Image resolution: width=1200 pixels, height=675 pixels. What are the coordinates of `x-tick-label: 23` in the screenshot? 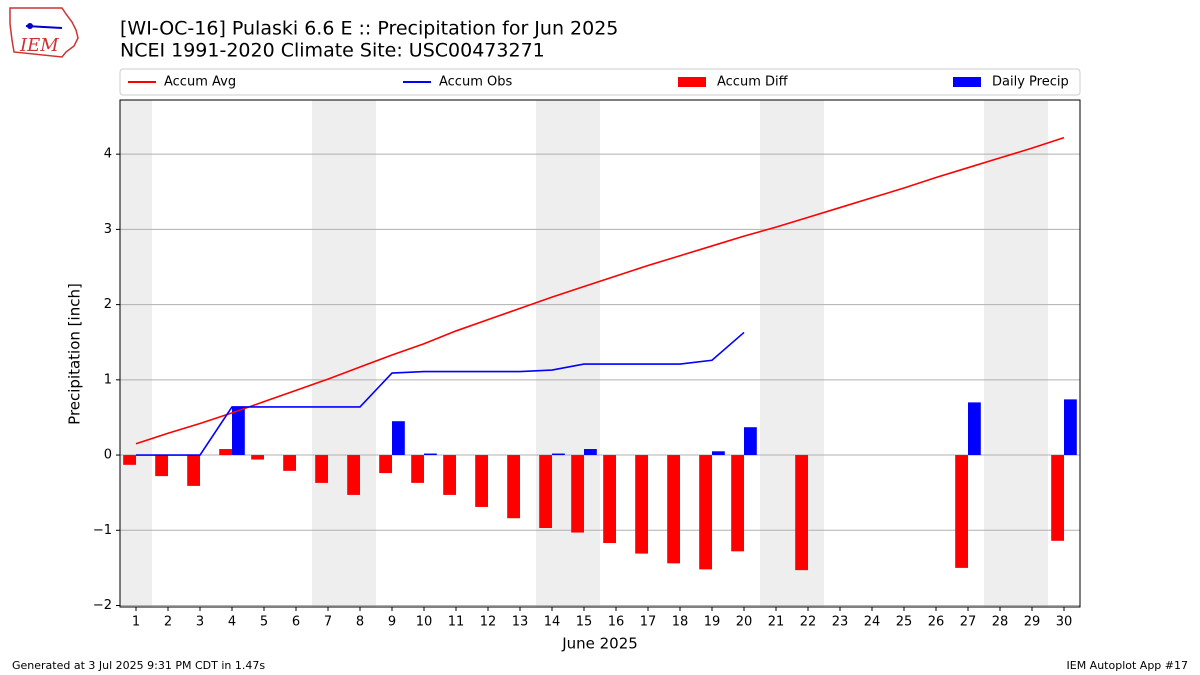 It's located at (840, 622).